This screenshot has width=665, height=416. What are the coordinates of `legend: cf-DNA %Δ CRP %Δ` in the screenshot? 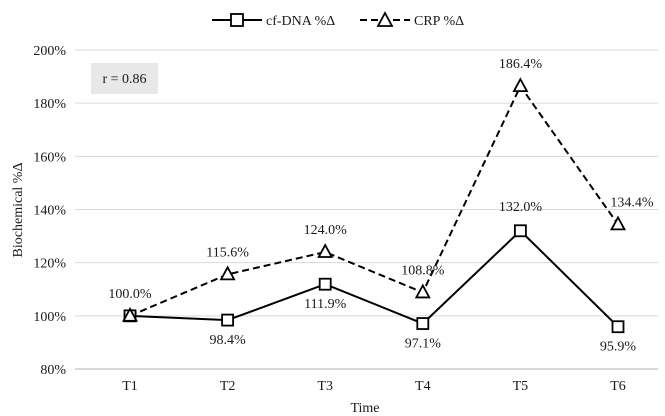 It's located at (338, 20).